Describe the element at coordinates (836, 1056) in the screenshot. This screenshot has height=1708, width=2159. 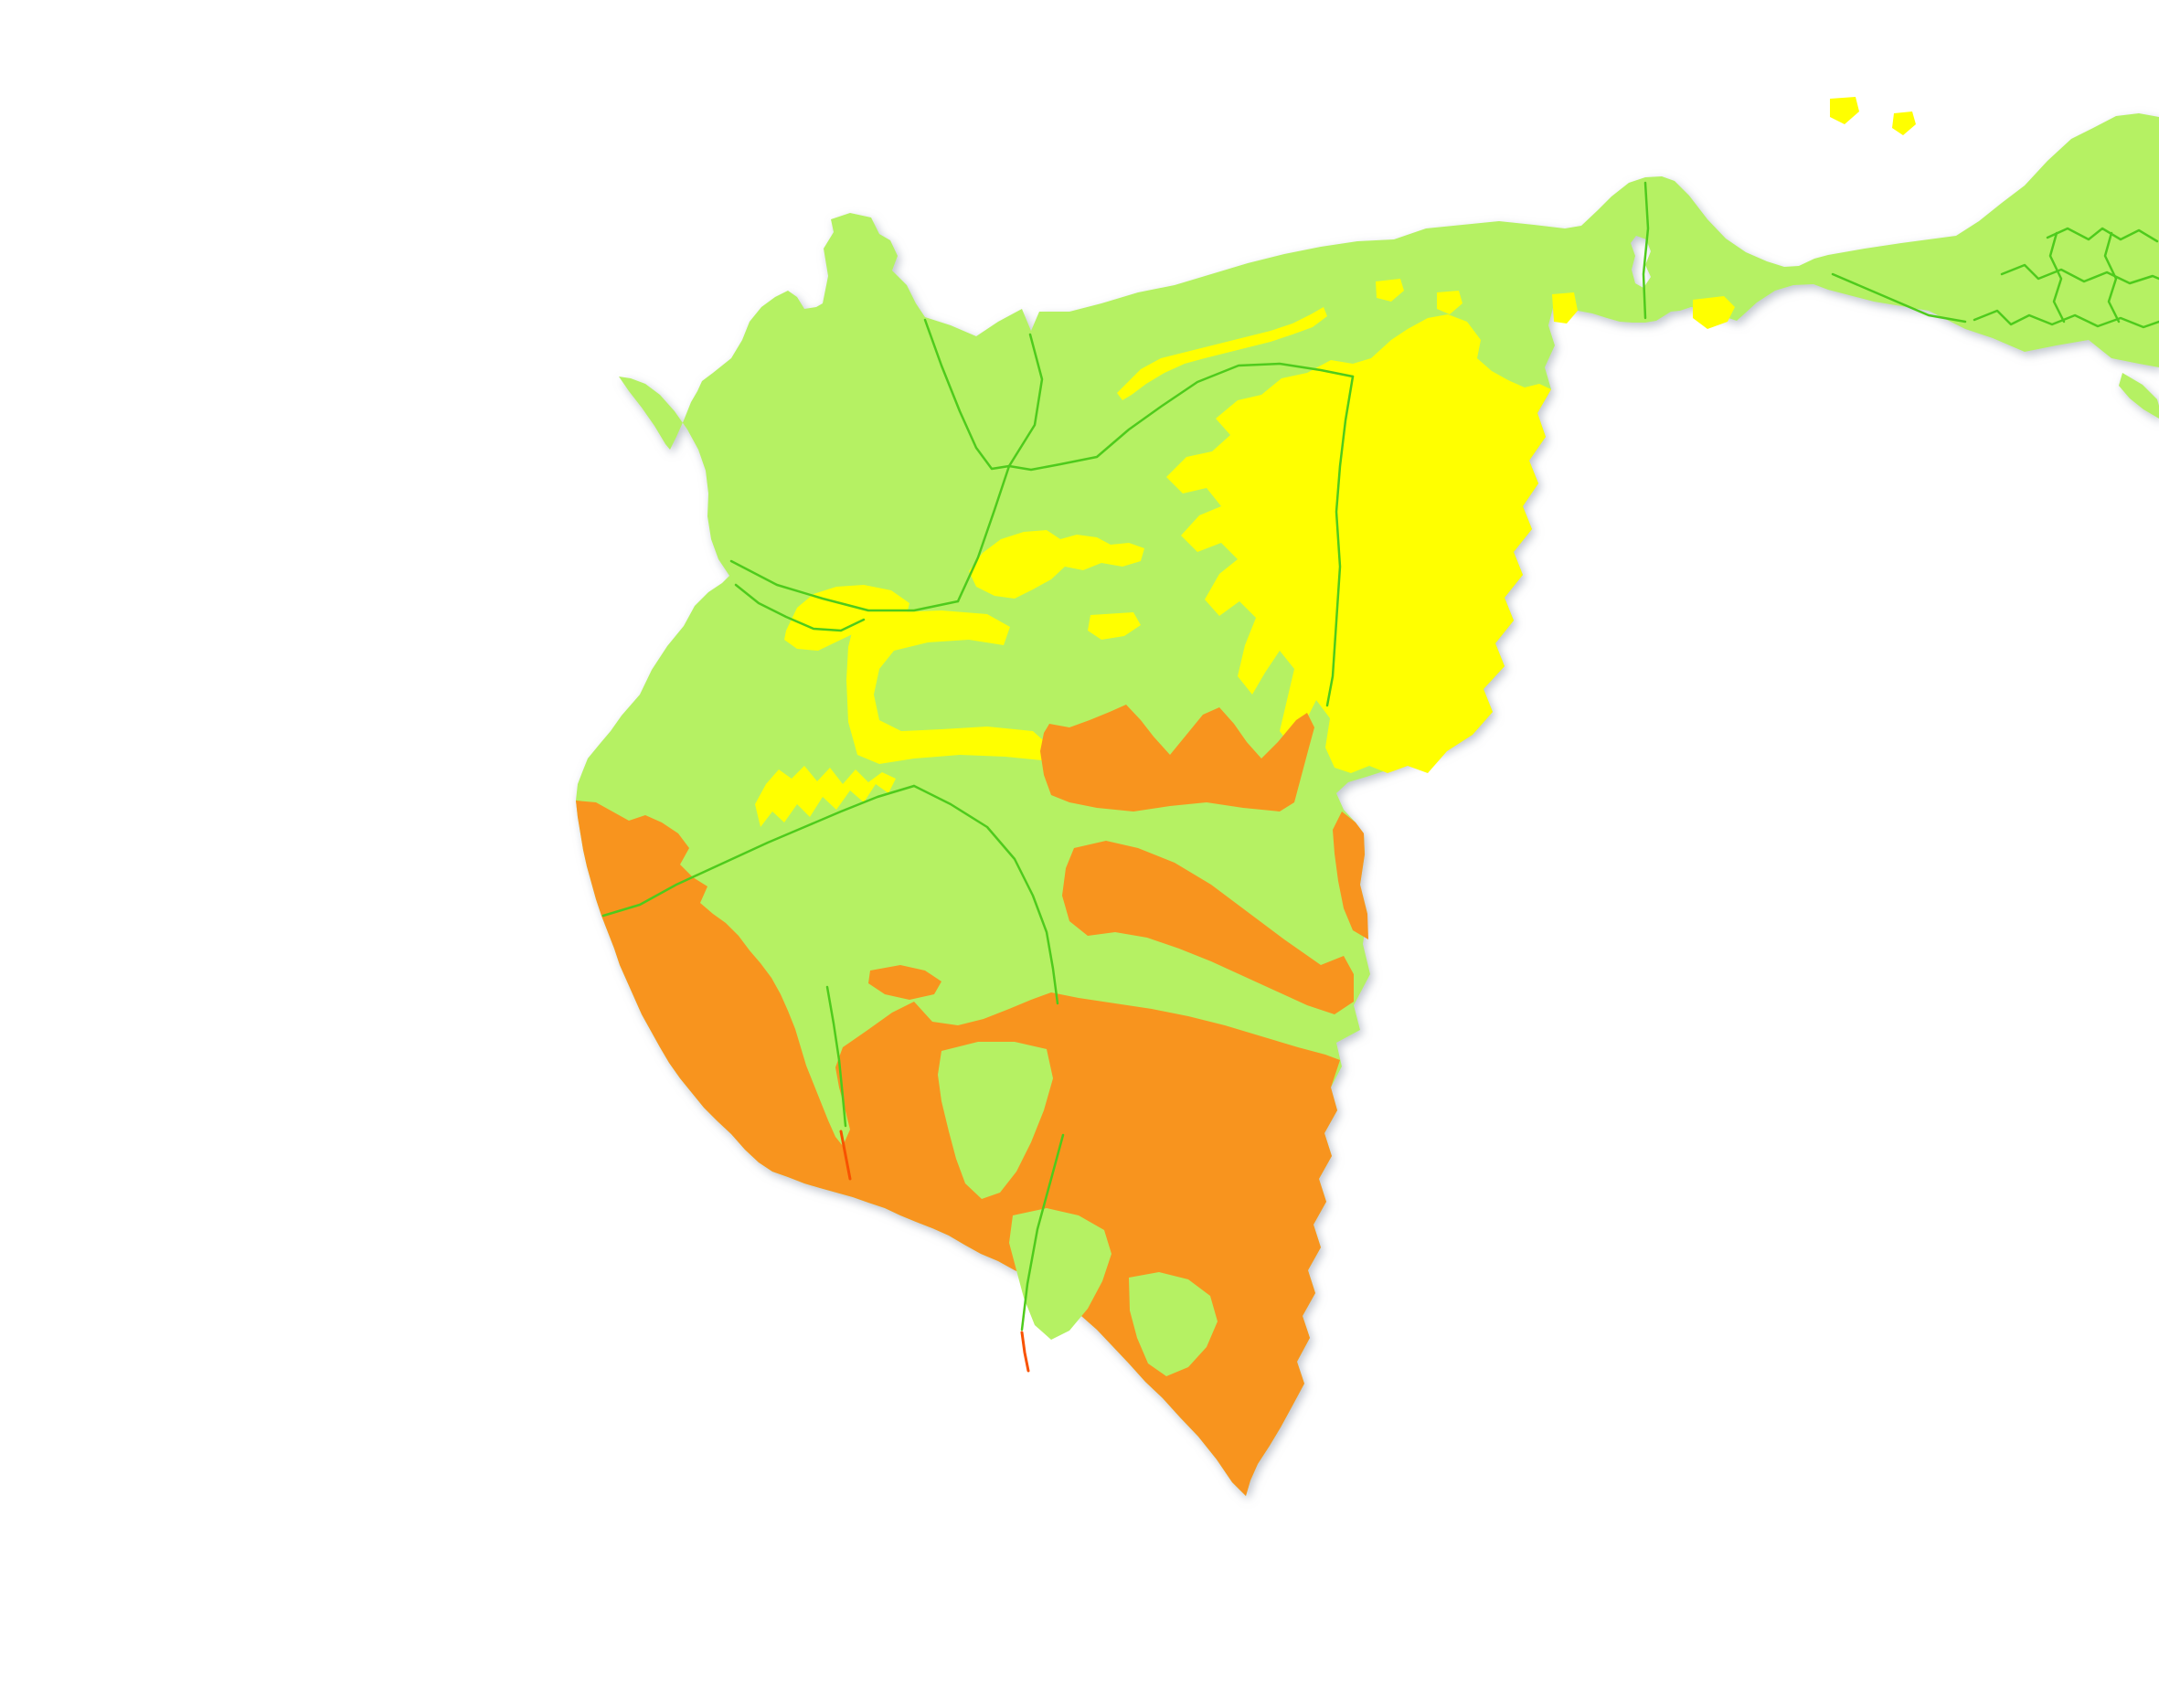
I see `district-line-channel` at that location.